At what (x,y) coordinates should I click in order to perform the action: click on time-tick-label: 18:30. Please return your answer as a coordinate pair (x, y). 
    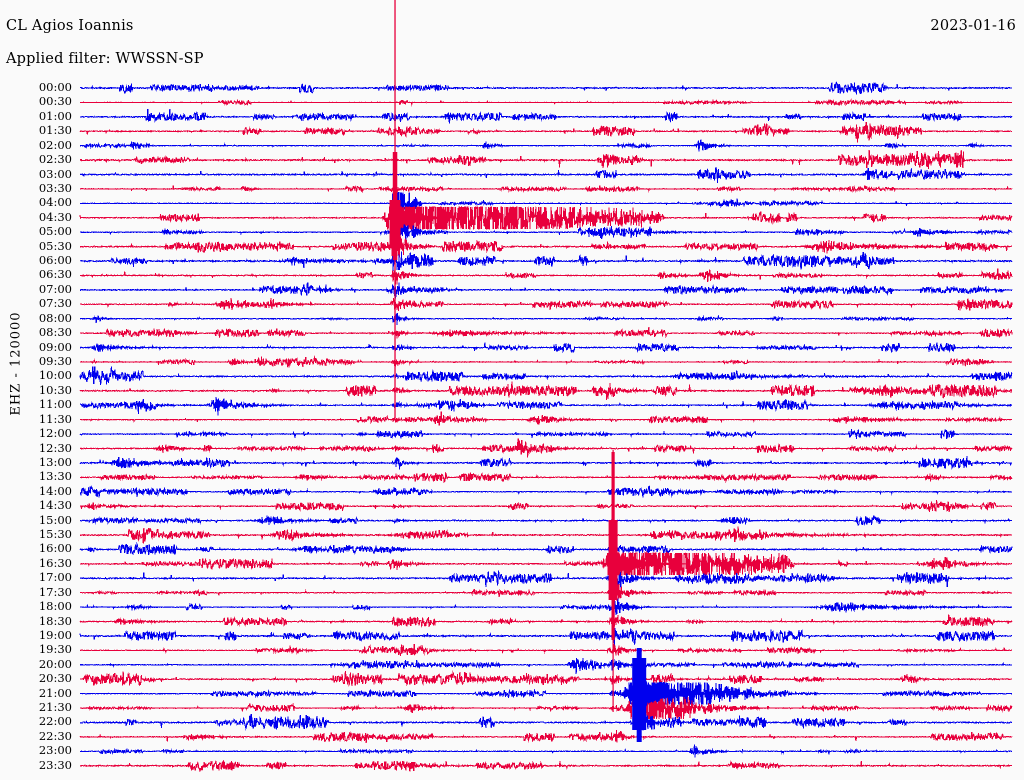
    Looking at the image, I should click on (55, 620).